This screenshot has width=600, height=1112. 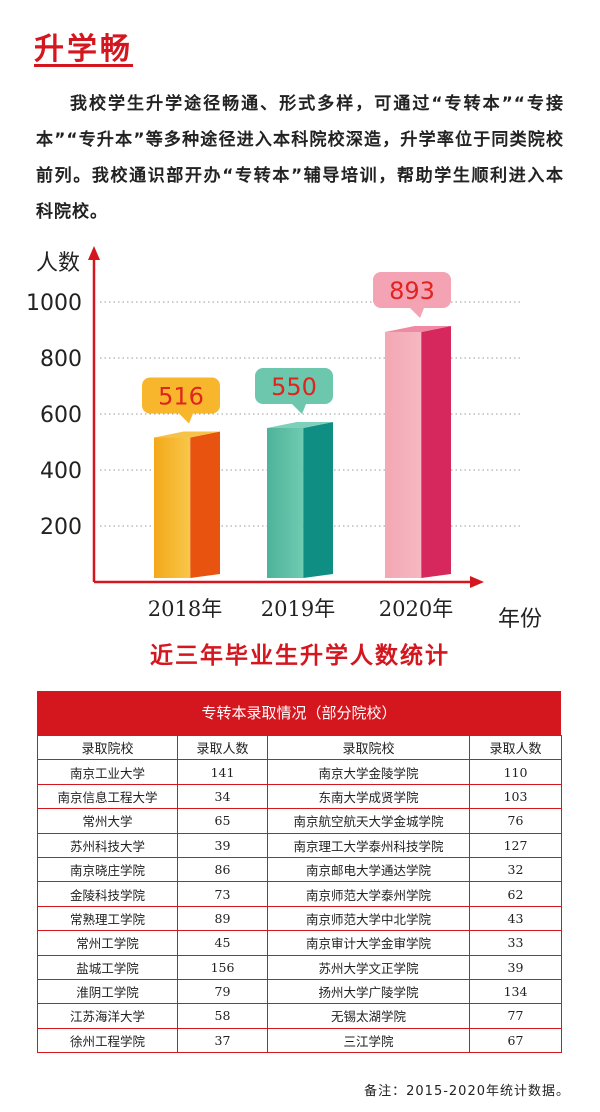 I want to click on count-cell: 65, so click(x=222, y=821).